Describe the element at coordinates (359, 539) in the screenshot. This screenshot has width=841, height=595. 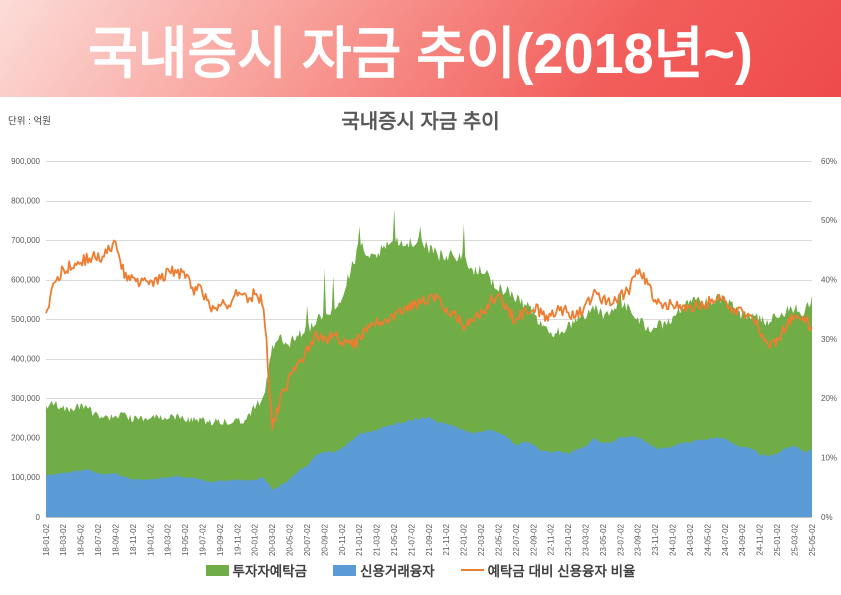
I see `svg-text: 21-01-02` at that location.